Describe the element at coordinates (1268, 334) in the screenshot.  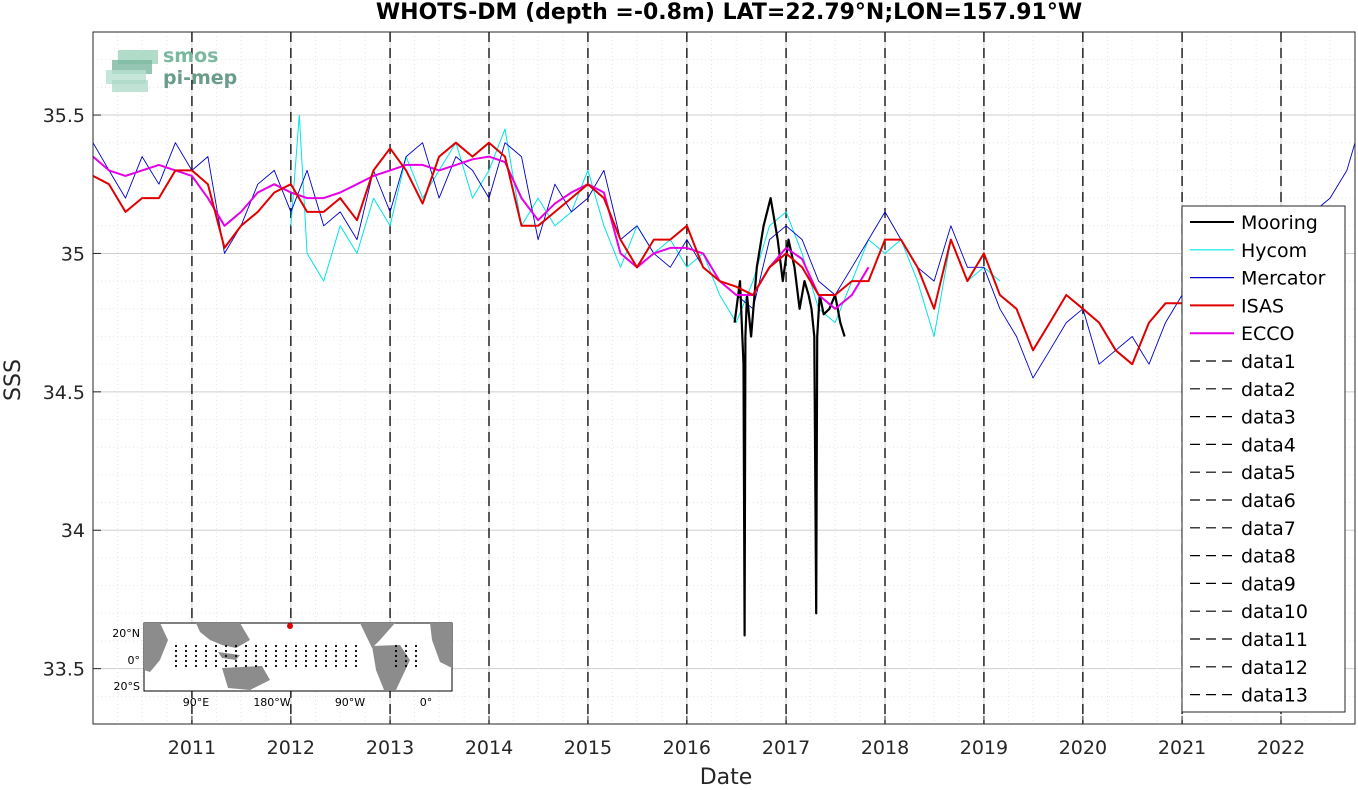
I see `legend-label-ecco: ECCO` at that location.